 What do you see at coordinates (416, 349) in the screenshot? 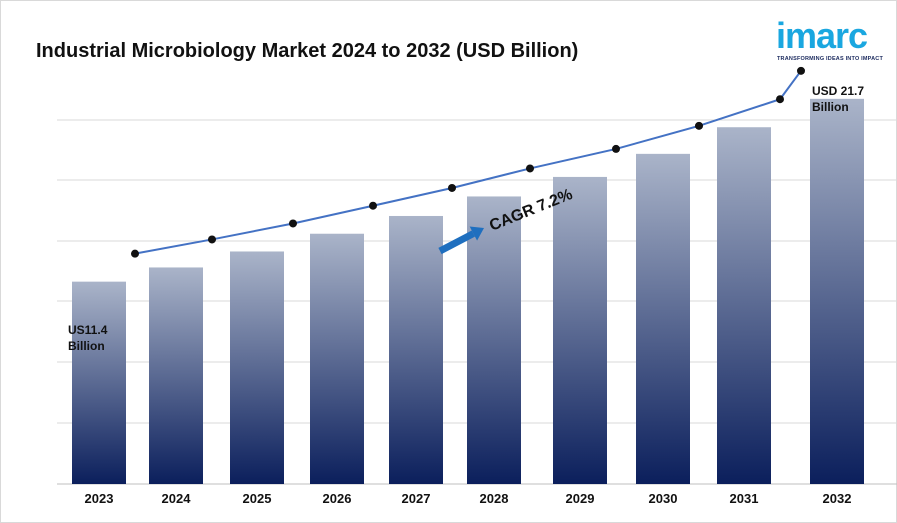
I see `bar-2027` at bounding box center [416, 349].